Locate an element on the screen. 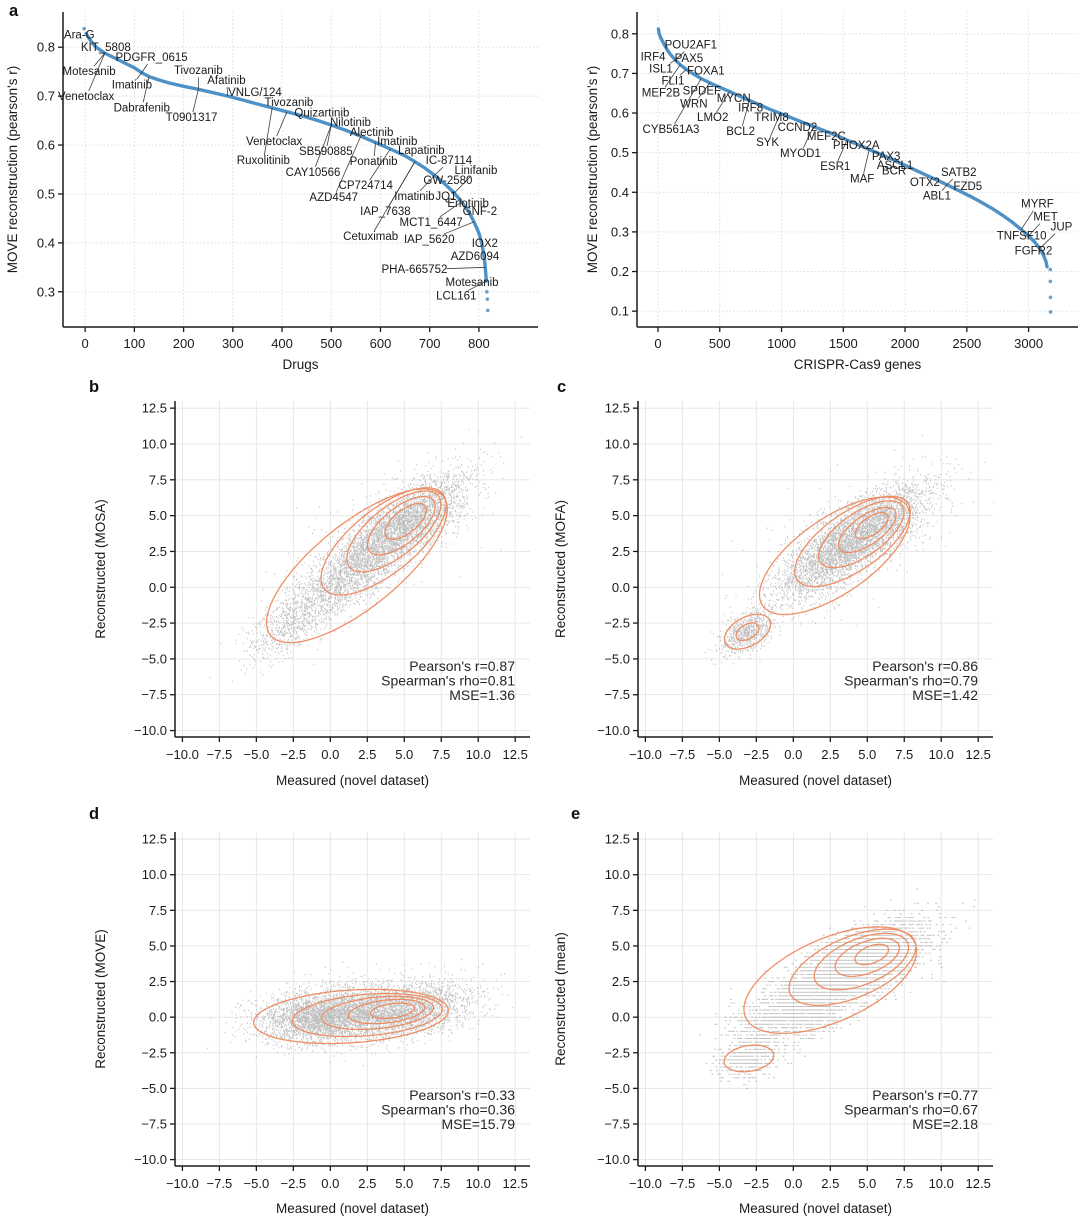 This screenshot has height=1221, width=1080. y-axis-label: Reconstructed (MOVE) is located at coordinates (100, 999).